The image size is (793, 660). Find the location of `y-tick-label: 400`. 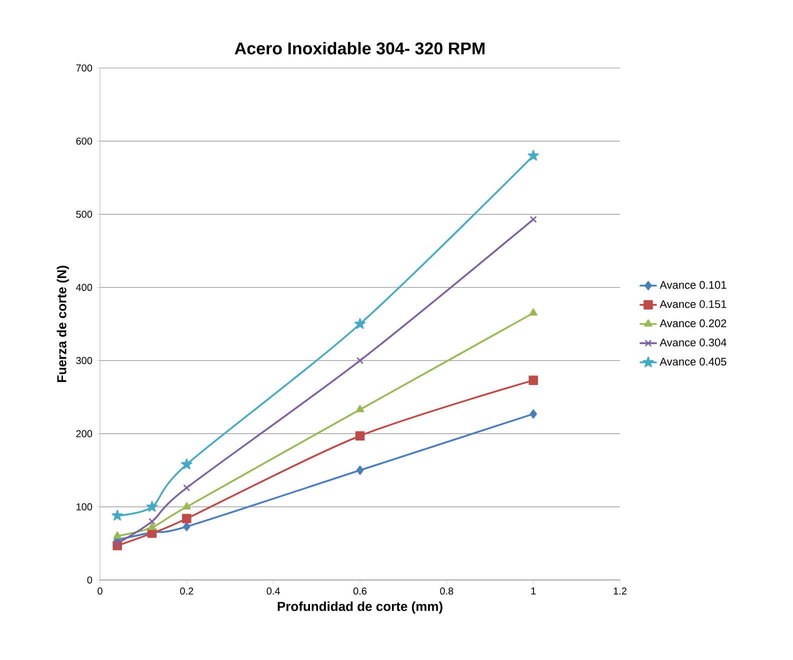

y-tick-label: 400 is located at coordinates (84, 287).